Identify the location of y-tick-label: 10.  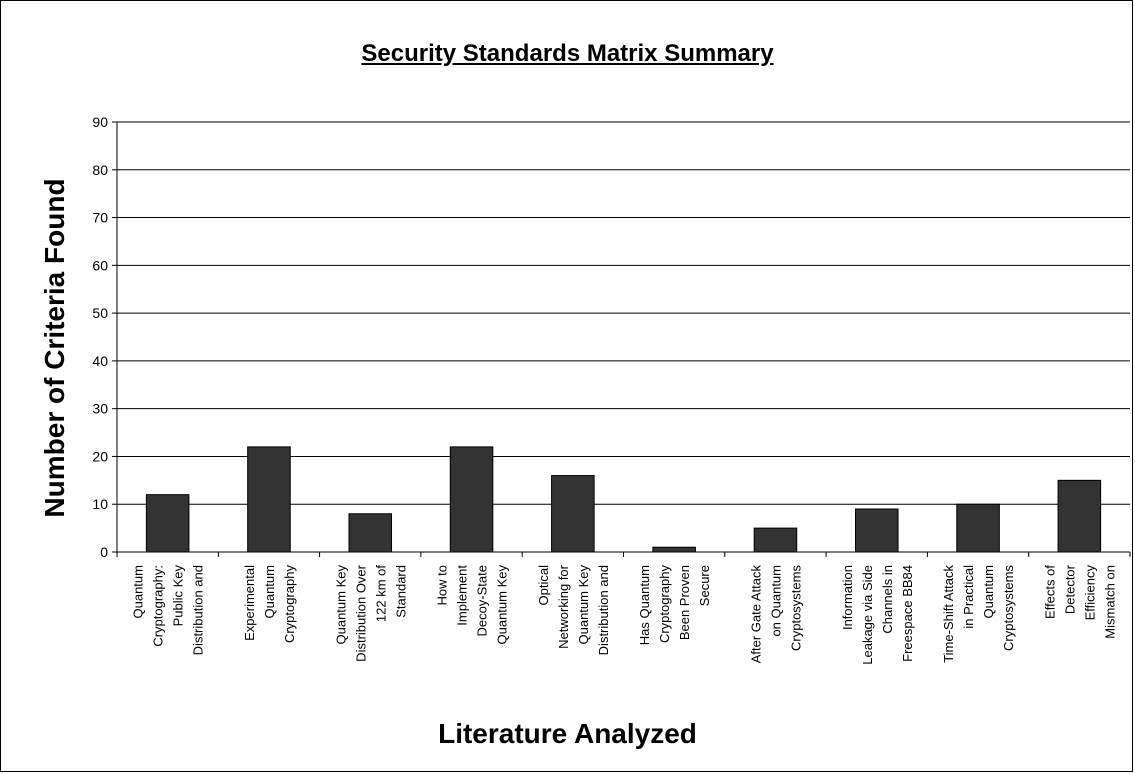
(100, 504).